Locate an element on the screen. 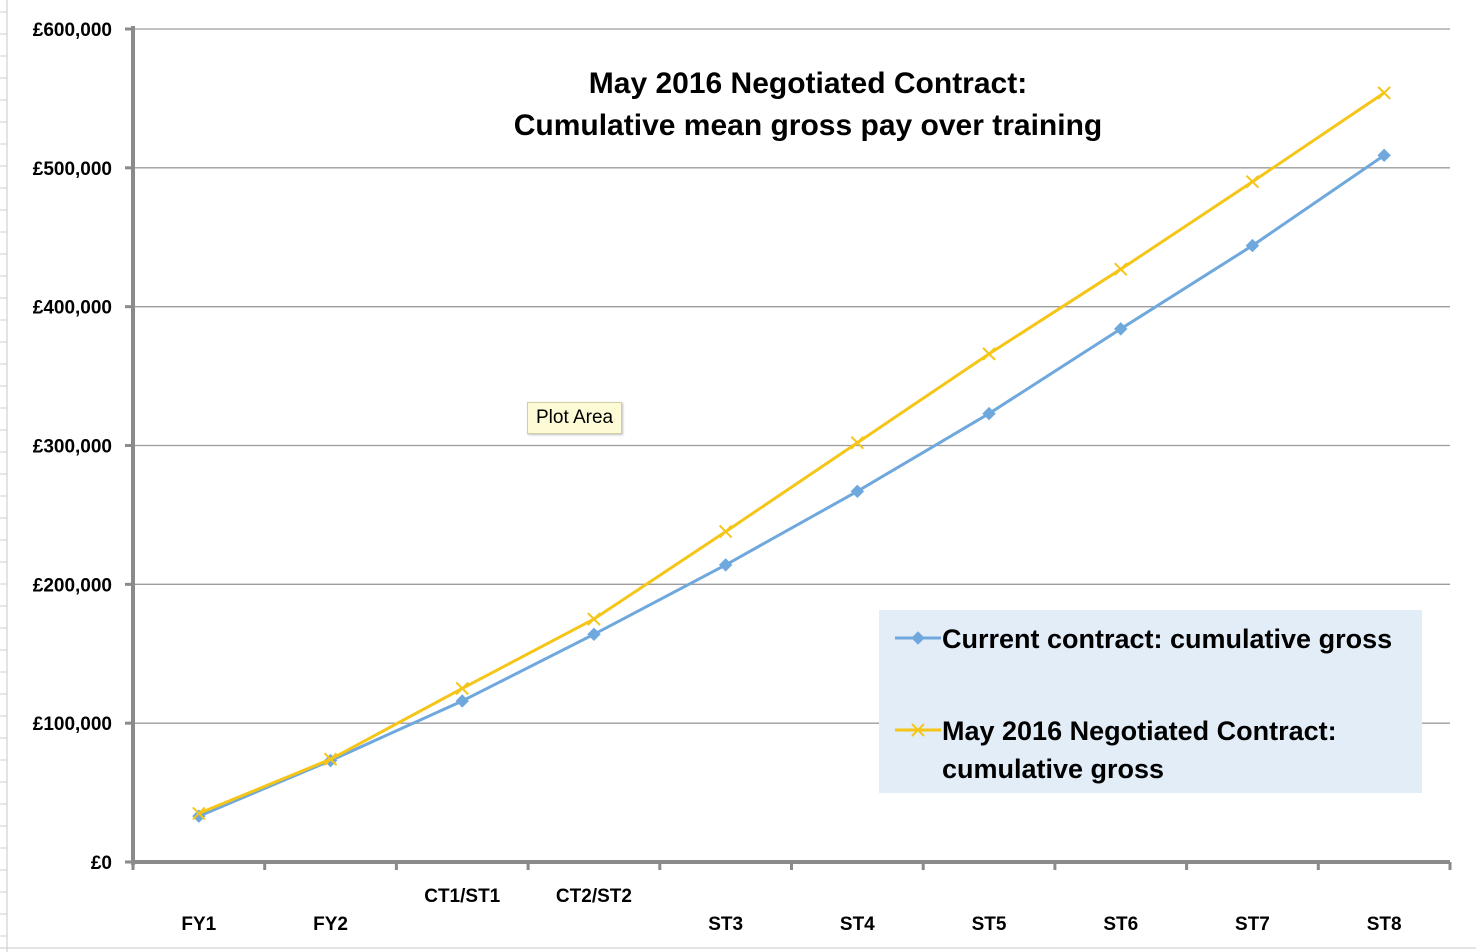 This screenshot has height=952, width=1476. legend-label: Current contract: cumulative gross is located at coordinates (1167, 639).